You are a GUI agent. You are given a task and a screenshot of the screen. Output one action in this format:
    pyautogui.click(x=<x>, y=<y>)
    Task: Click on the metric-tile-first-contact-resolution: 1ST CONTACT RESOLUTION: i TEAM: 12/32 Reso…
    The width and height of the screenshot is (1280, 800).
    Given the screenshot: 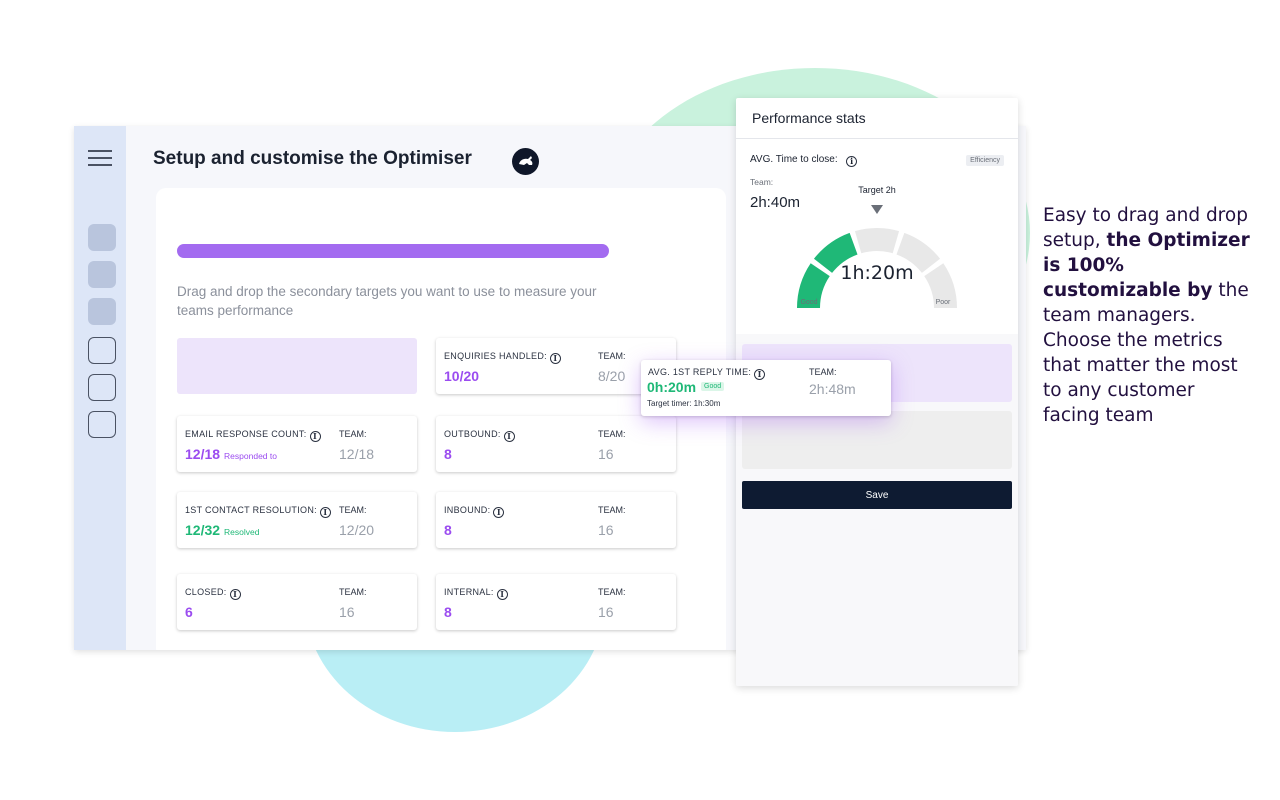 What is the action you would take?
    pyautogui.click(x=297, y=520)
    